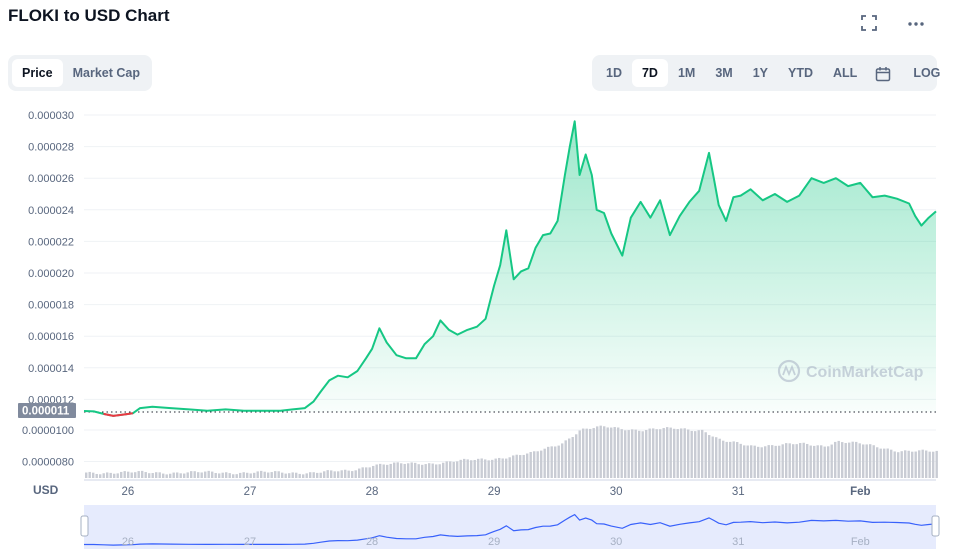 This screenshot has height=560, width=956. I want to click on navigator-tick-label: 27, so click(250, 542).